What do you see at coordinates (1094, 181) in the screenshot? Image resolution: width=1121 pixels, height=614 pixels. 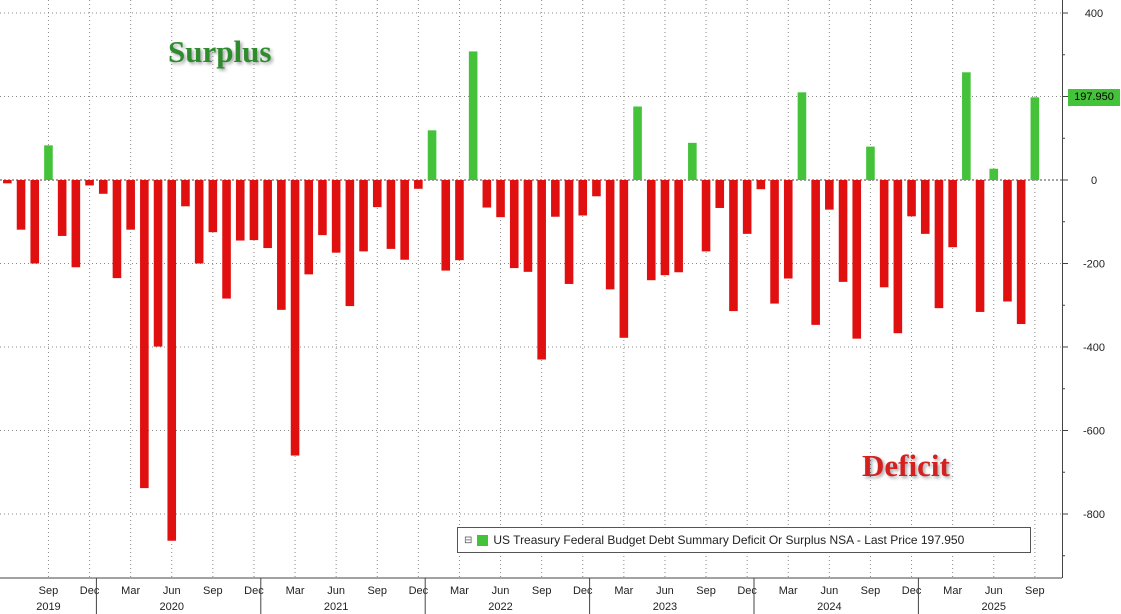 I see `y-tick-label: 0` at bounding box center [1094, 181].